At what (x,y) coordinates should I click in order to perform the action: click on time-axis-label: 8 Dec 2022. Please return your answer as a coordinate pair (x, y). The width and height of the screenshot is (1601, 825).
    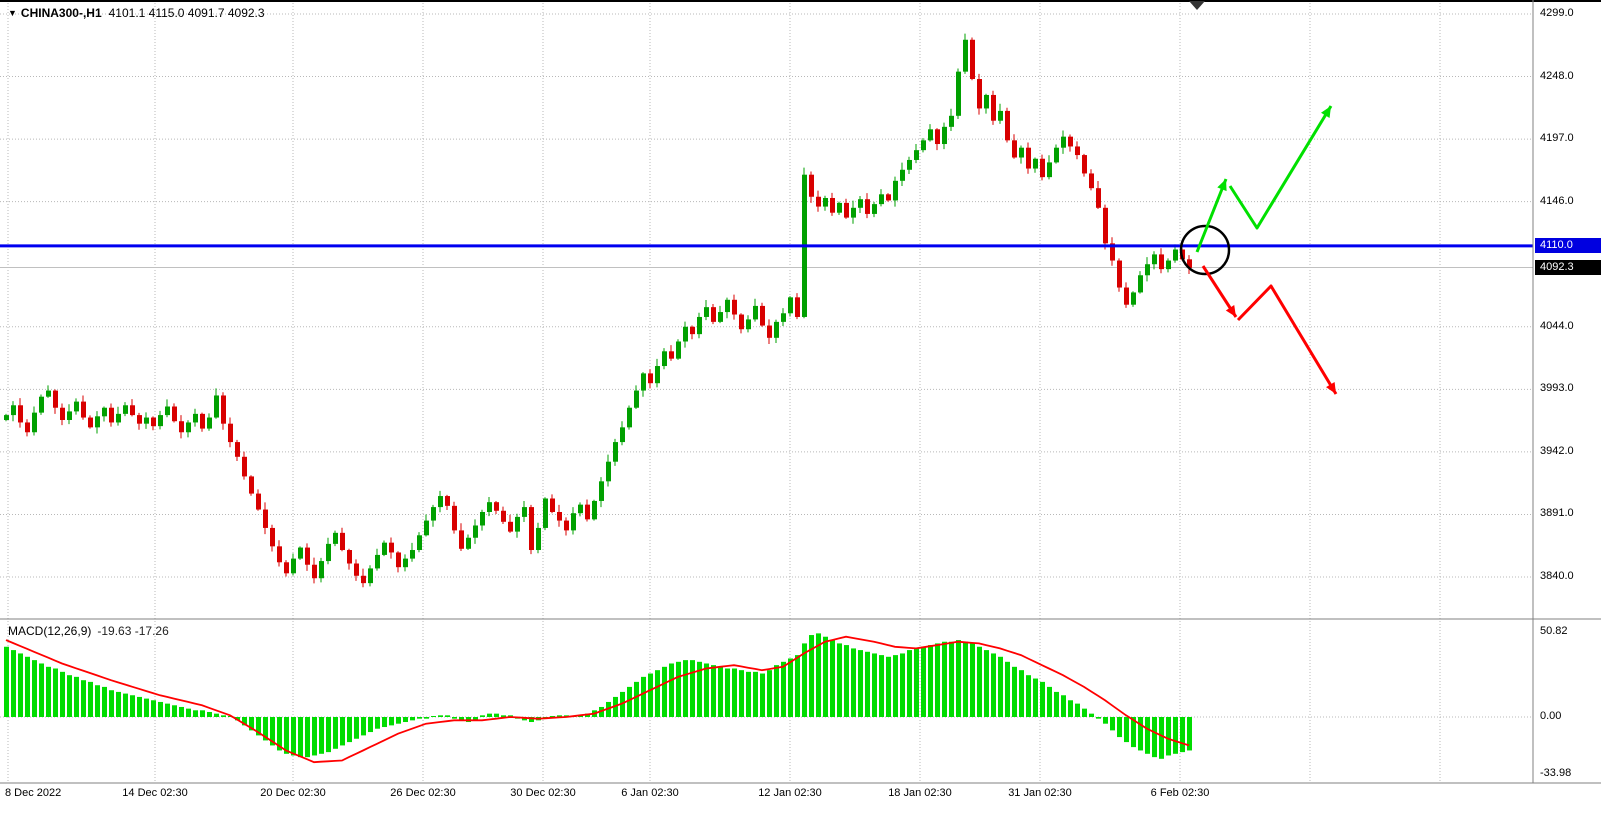
    Looking at the image, I should click on (33, 793).